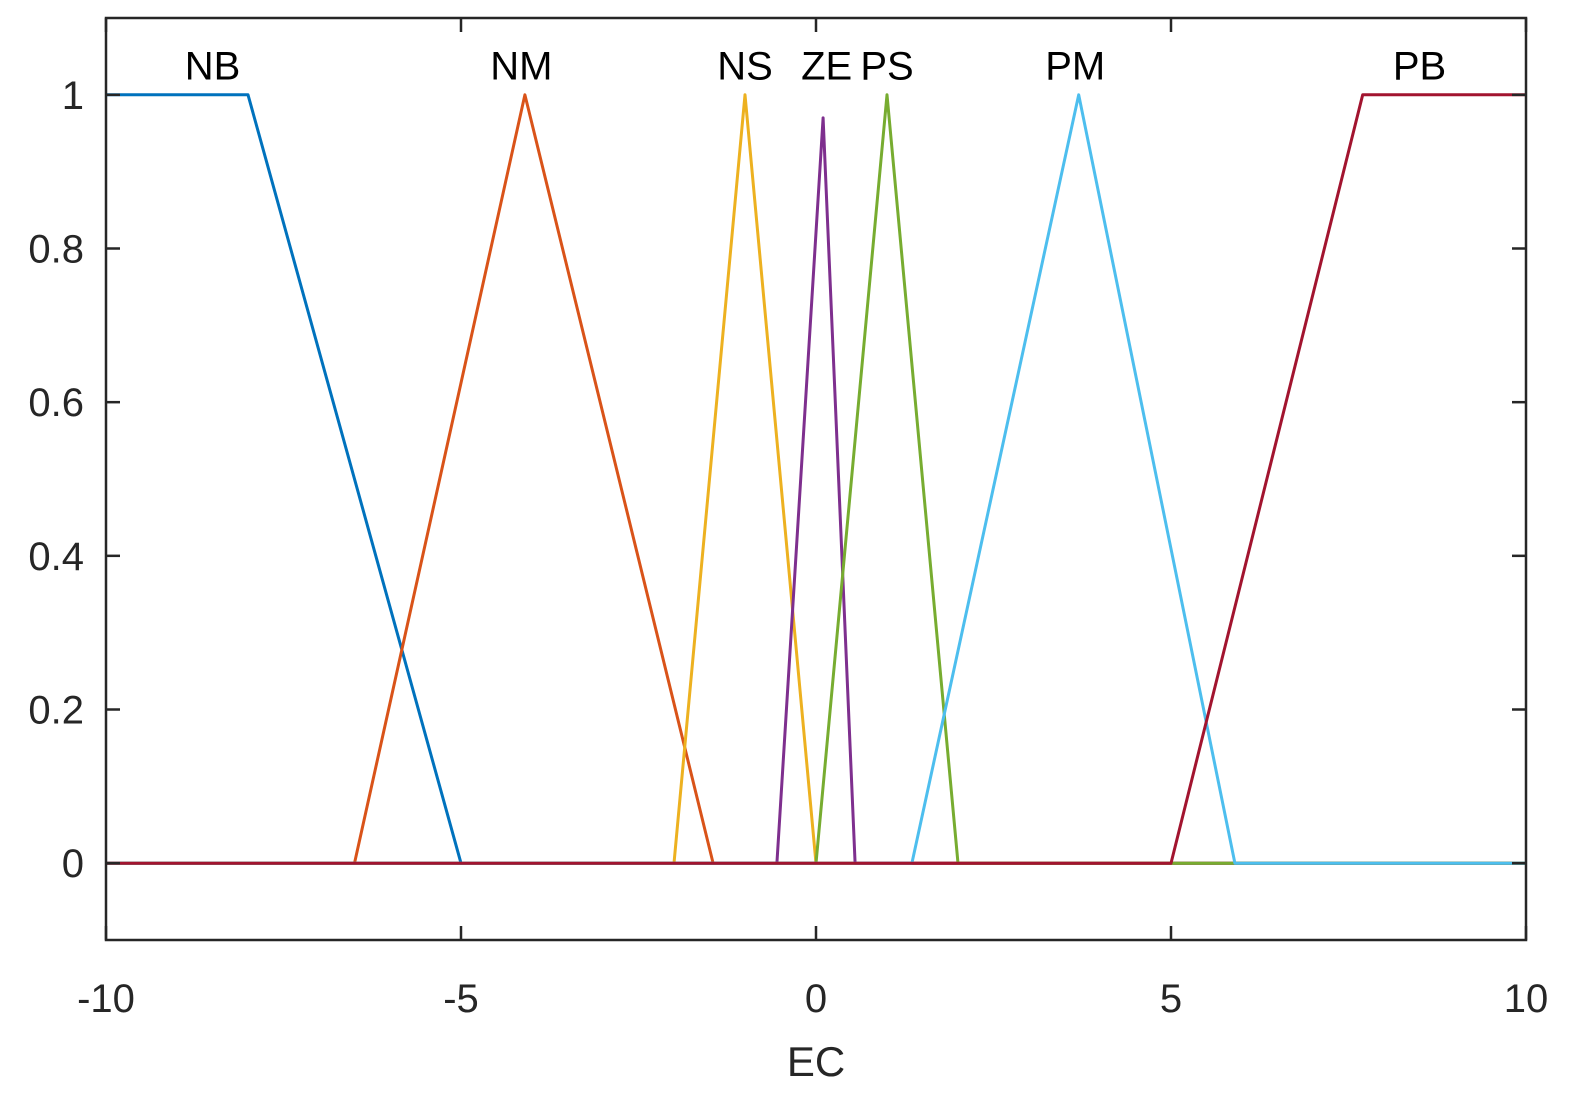 Image resolution: width=1580 pixels, height=1104 pixels. Describe the element at coordinates (73, 96) in the screenshot. I see `y-tick-label: 1` at that location.